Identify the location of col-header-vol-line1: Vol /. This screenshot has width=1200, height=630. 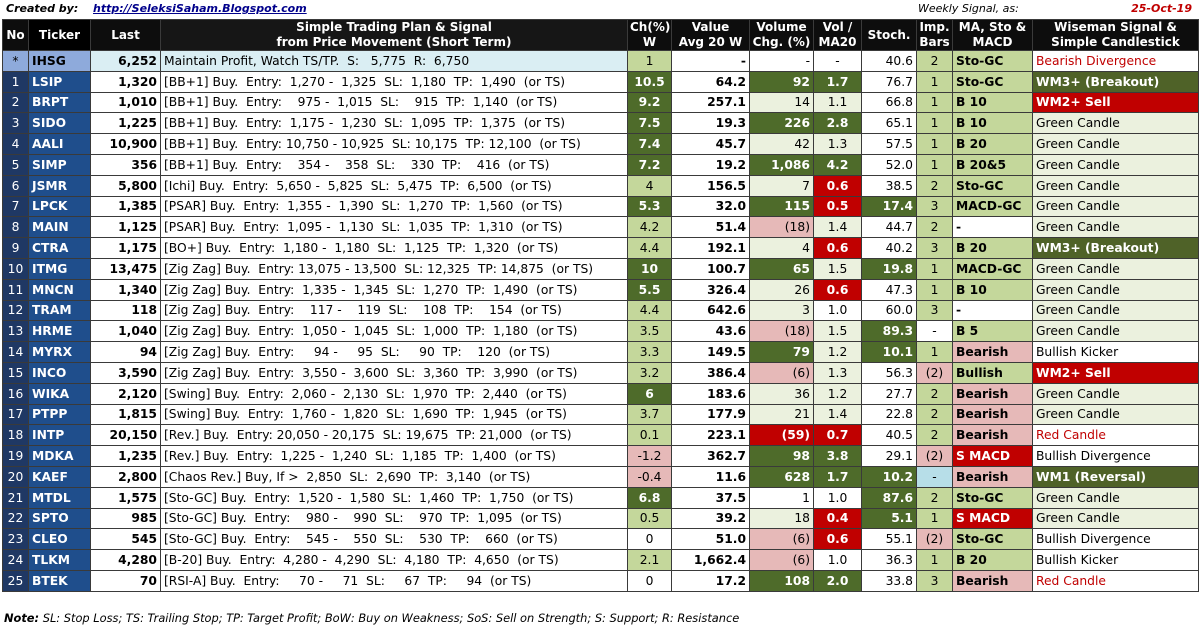
(837, 27).